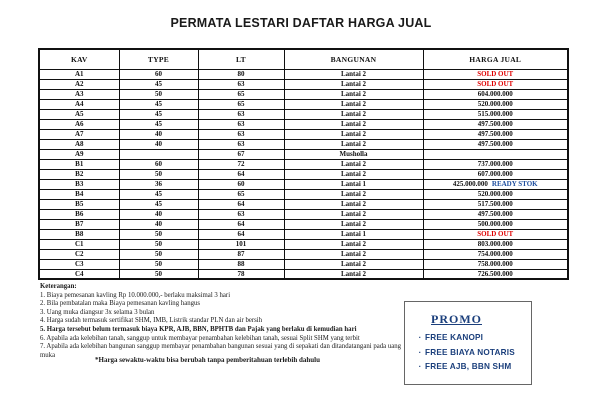  I want to click on promo-item: · FREE AJB, BBN SHM, so click(473, 367).